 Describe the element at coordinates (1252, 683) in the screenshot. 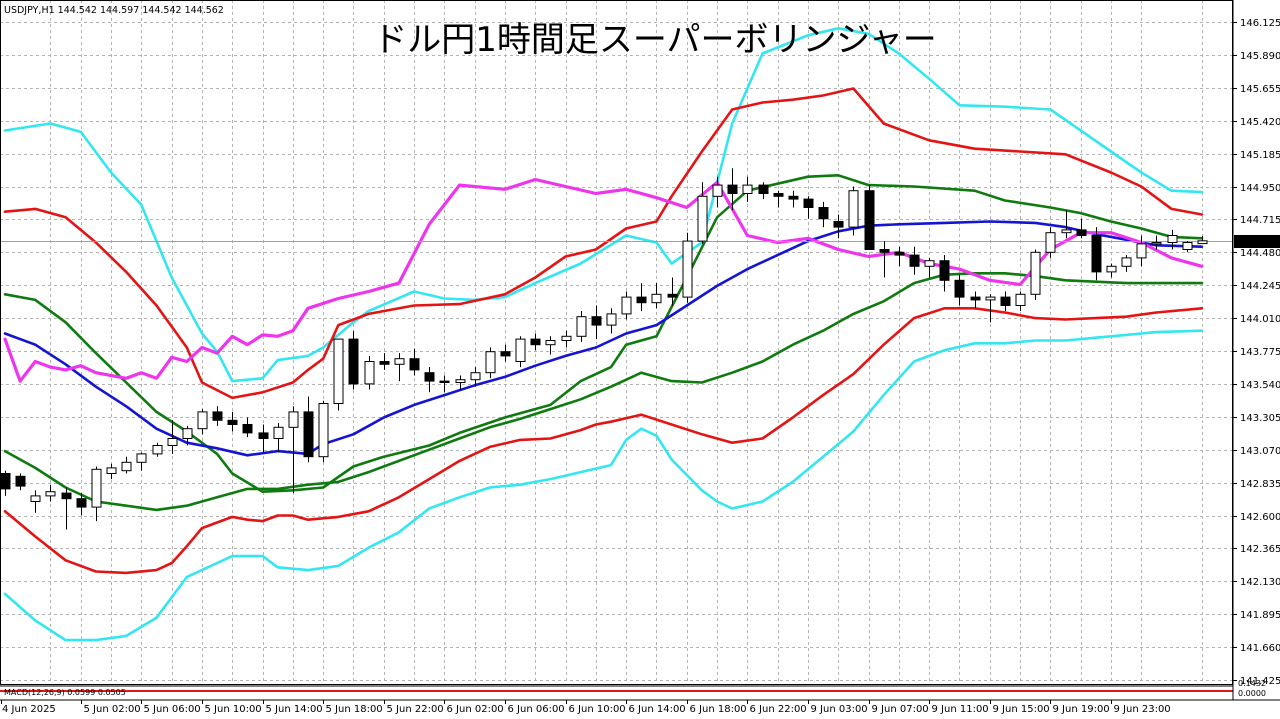

I see `sub-window-scale-top: 0.1432` at that location.